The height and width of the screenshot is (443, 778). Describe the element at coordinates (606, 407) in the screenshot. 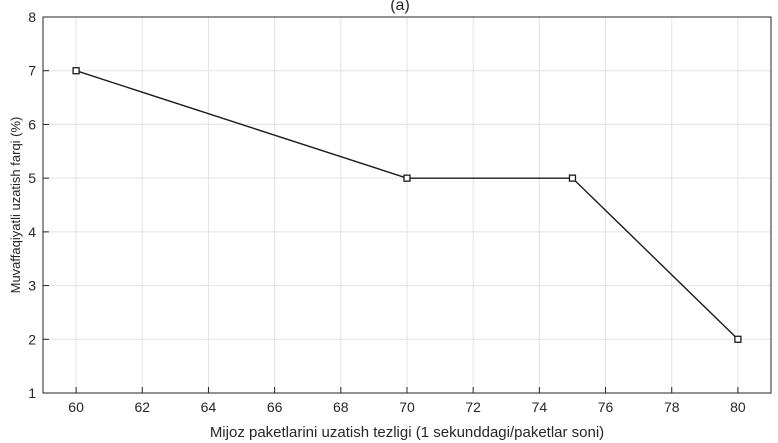

I see `x-tick-label: 76` at that location.